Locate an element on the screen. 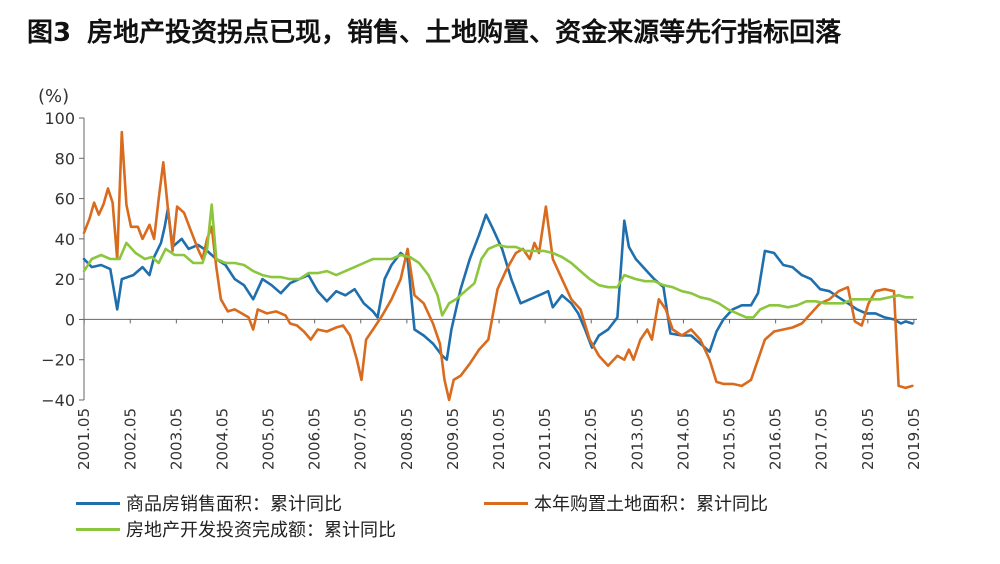 Image resolution: width=1000 pixels, height=564 pixels. y-axis-unit: (%) is located at coordinates (54, 96).